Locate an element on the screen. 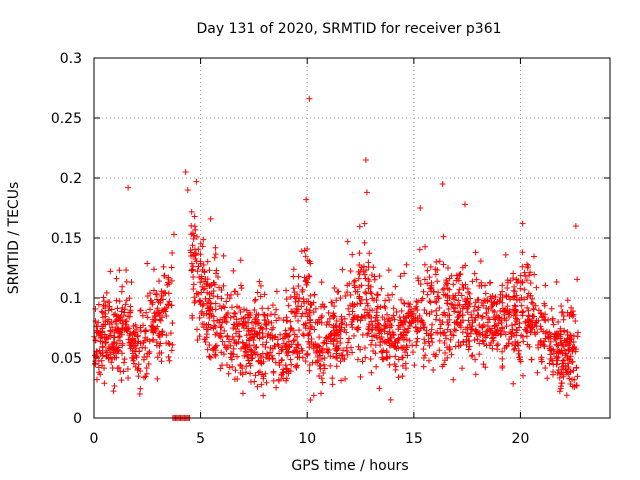 The height and width of the screenshot is (480, 640). y-tick-label: 0 is located at coordinates (77, 419).